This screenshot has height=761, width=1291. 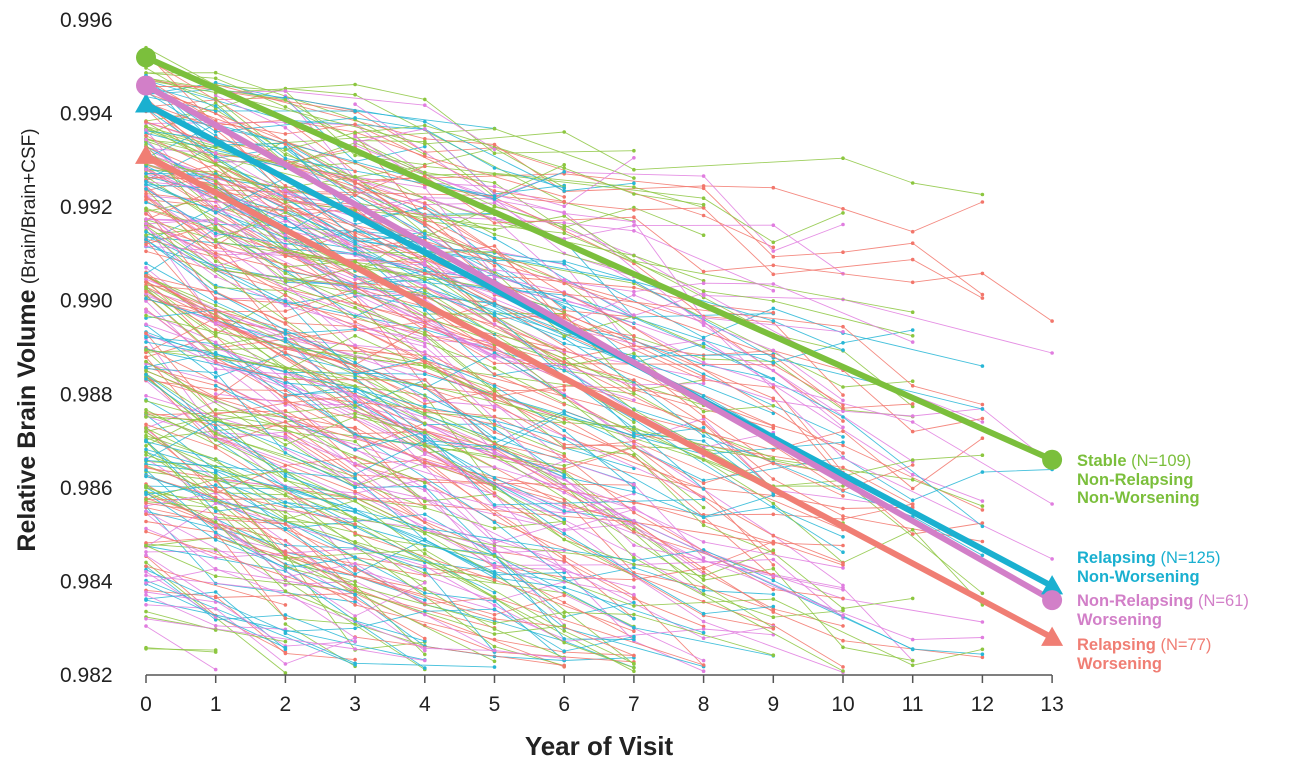 What do you see at coordinates (86, 488) in the screenshot?
I see `y-tick-label: 0.986` at bounding box center [86, 488].